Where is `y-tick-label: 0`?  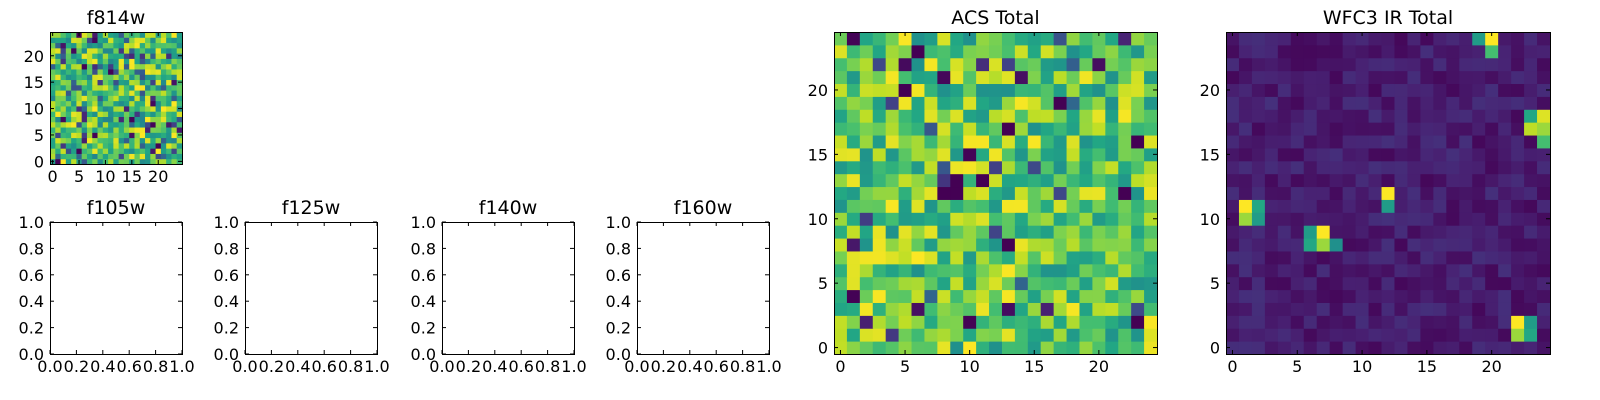
y-tick-label: 0 is located at coordinates (1215, 348).